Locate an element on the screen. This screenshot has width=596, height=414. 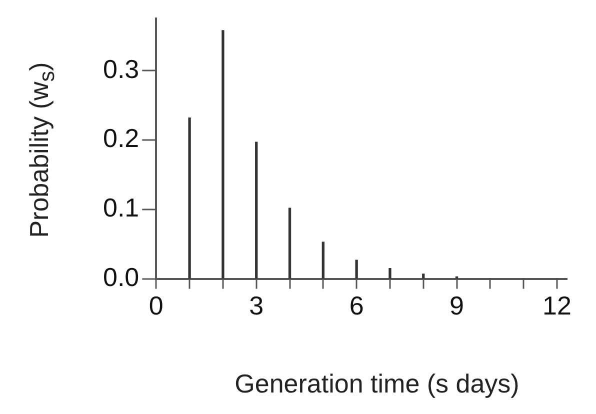
y-tick-label: 0.0 is located at coordinates (121, 277).